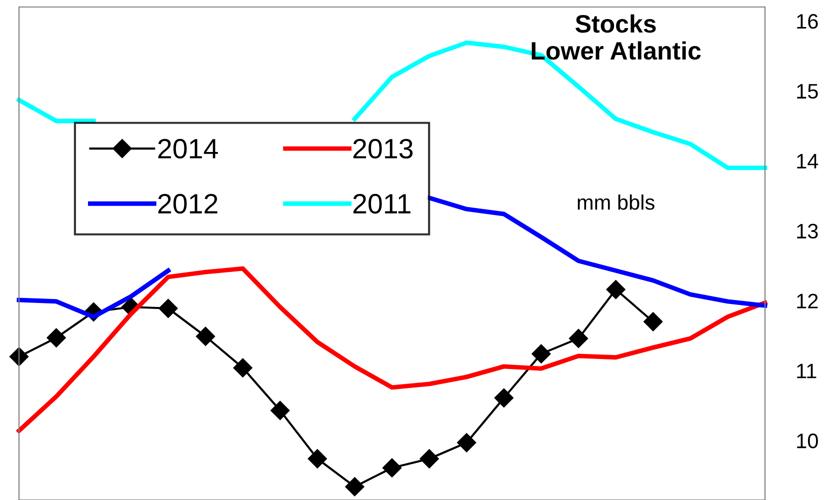  What do you see at coordinates (807, 91) in the screenshot?
I see `y-tick-label: 15` at bounding box center [807, 91].